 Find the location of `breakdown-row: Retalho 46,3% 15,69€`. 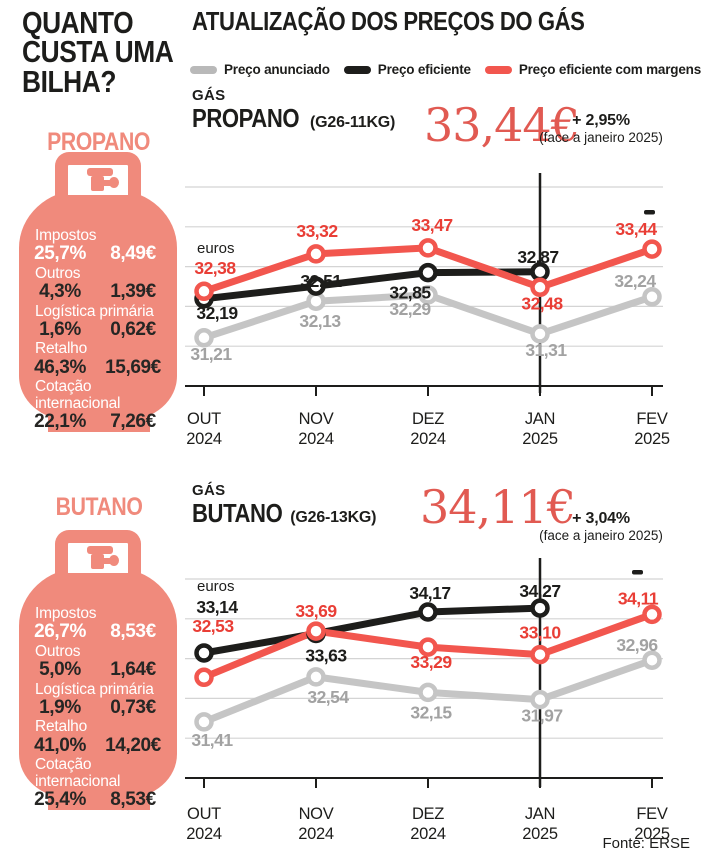

breakdown-row: Retalho 46,3% 15,69€ is located at coordinates (99, 359).